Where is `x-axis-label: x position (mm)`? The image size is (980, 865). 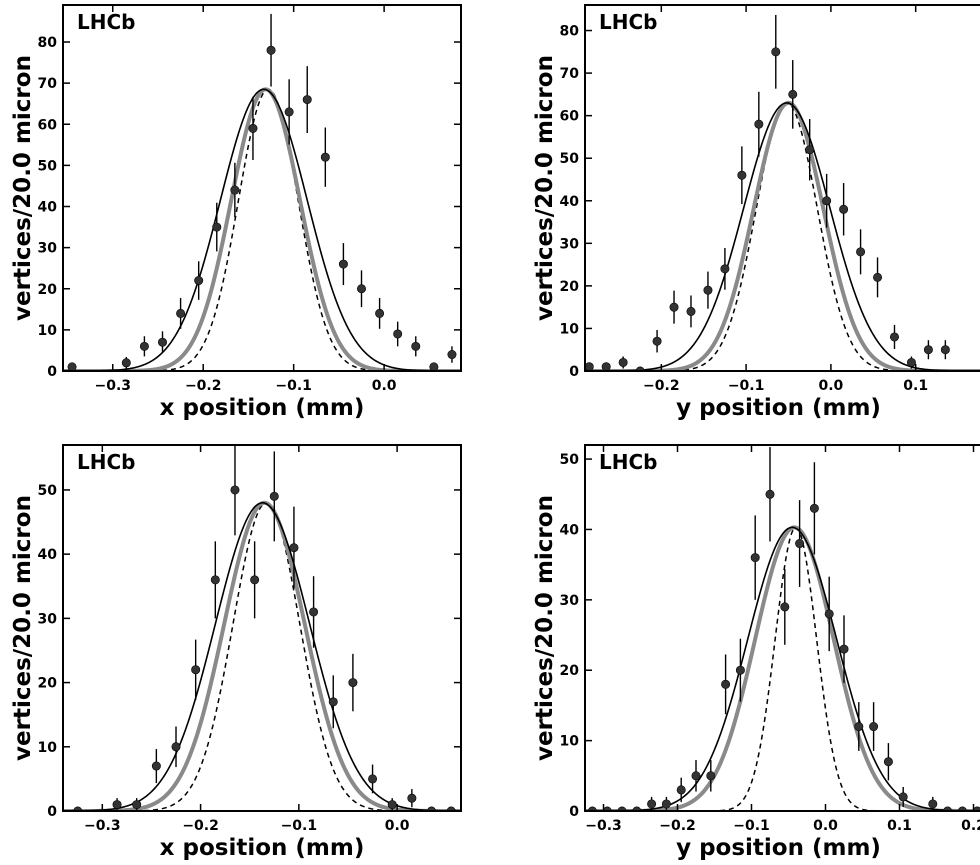 x-axis-label: x position (mm) is located at coordinates (262, 408).